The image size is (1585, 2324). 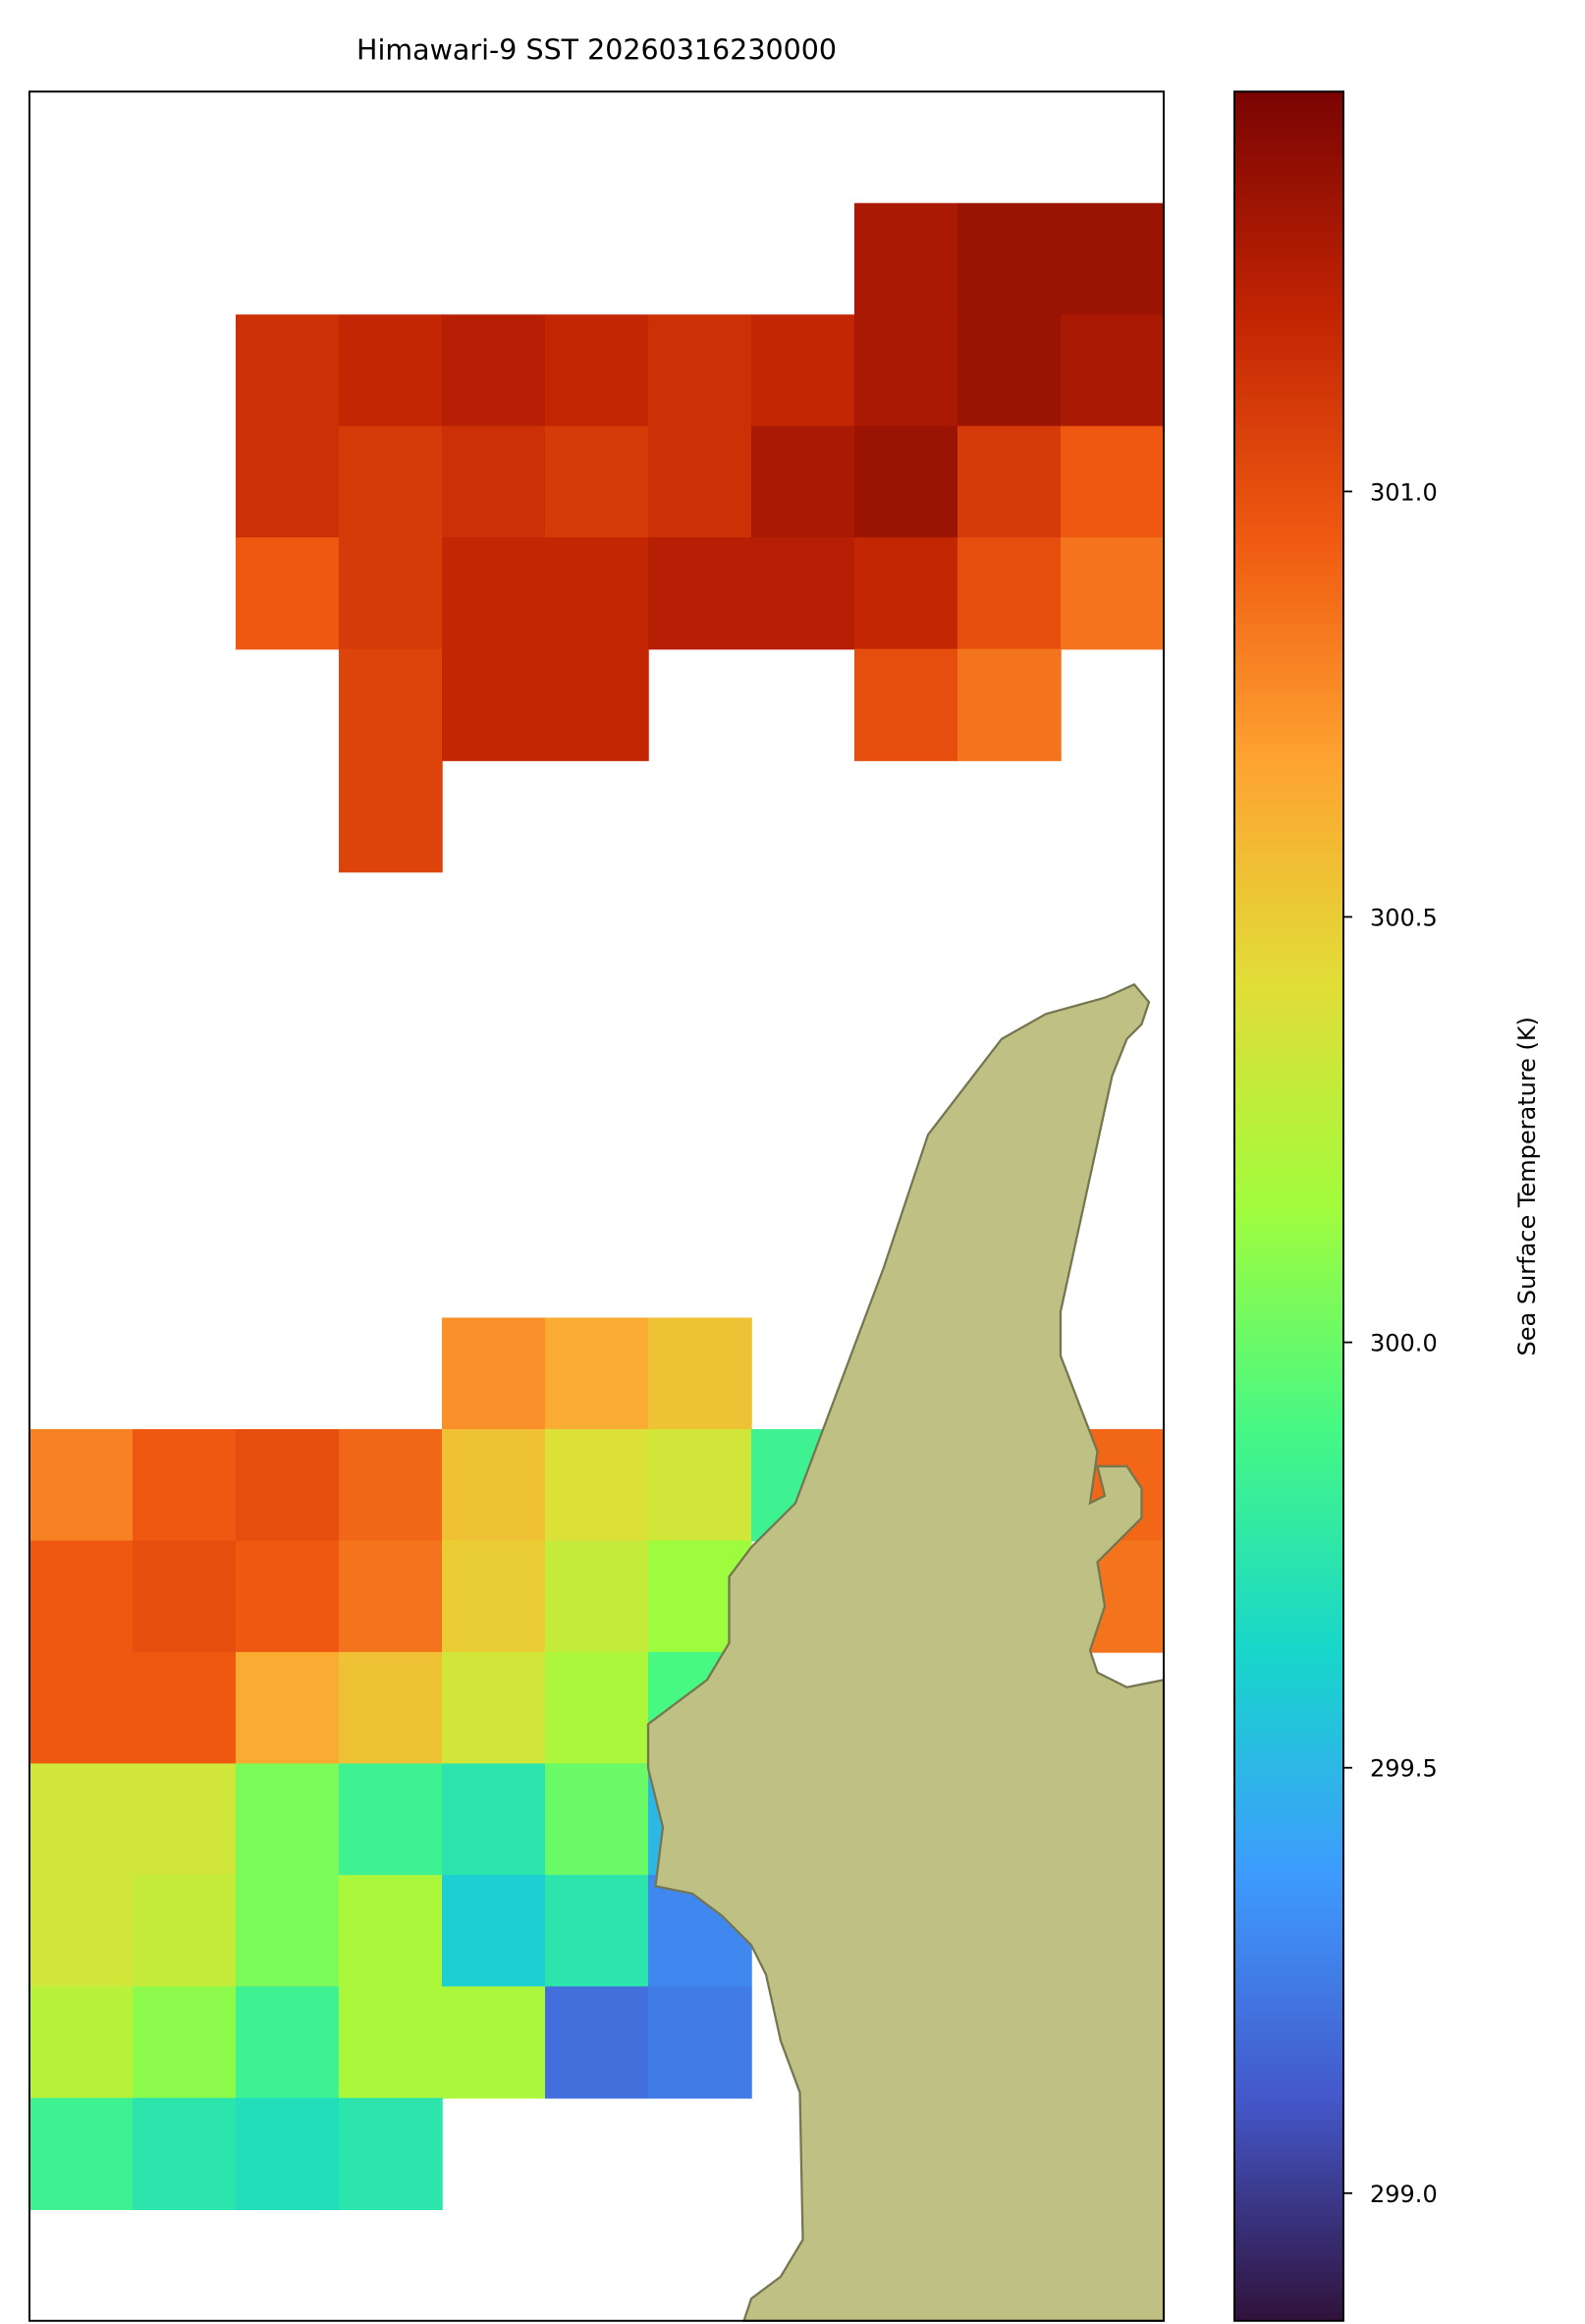 I want to click on colorbar, so click(x=1288, y=1206).